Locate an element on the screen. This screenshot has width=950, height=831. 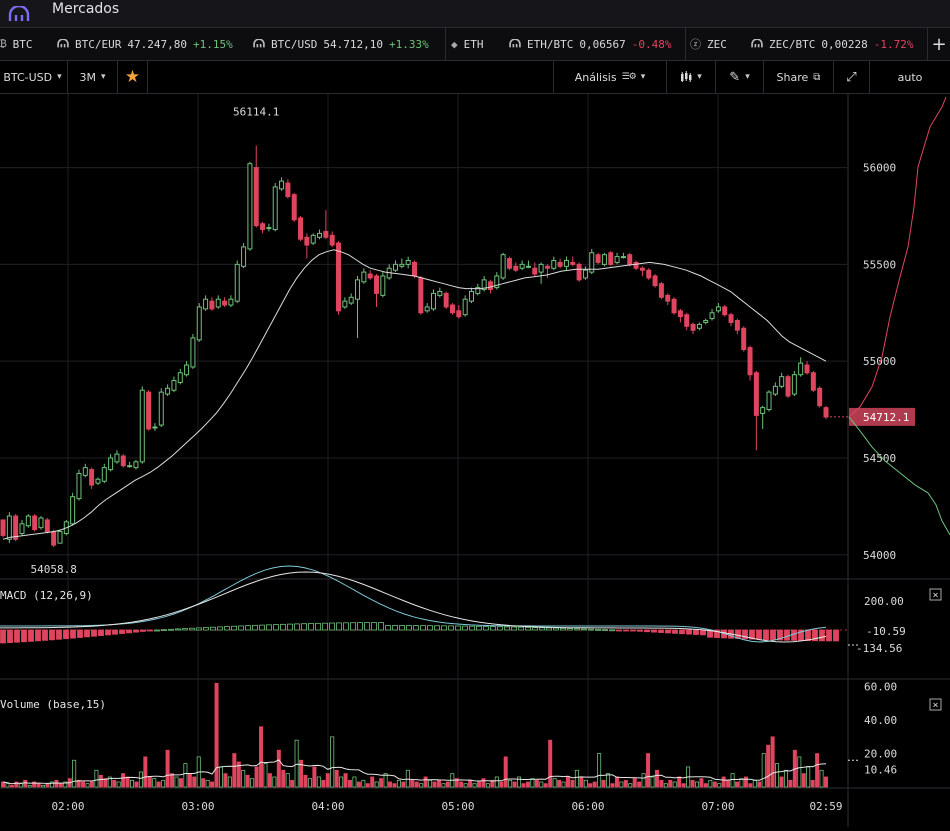
price-axis-tick: 54000 is located at coordinates (879, 555).